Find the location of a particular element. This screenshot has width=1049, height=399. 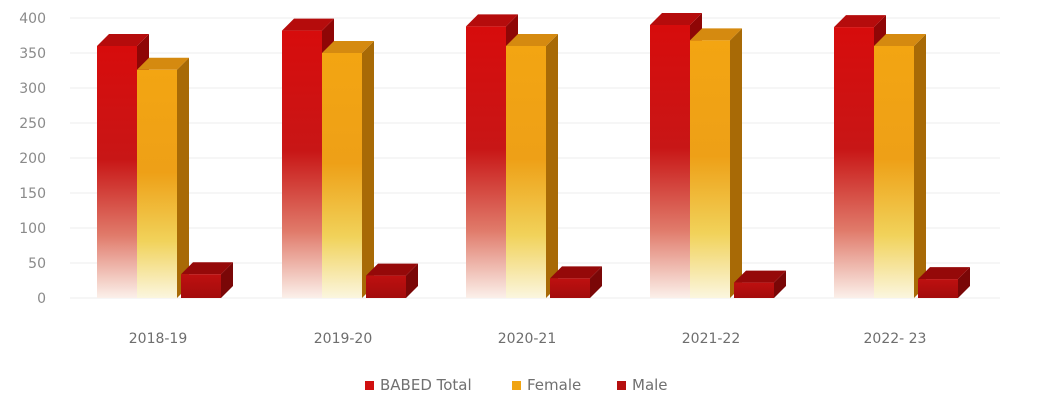

x-category-label: 2021-22 is located at coordinates (711, 339).